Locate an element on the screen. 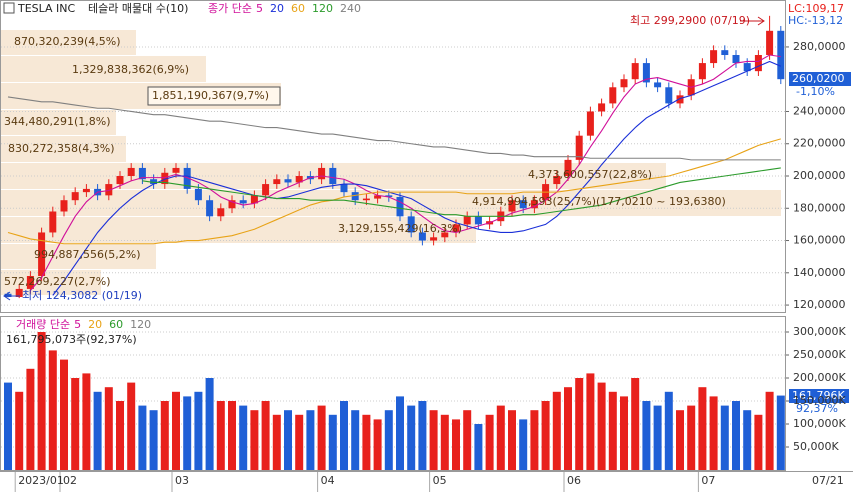 This screenshot has height=492, width=853. x-tick-label: 2023/01 is located at coordinates (41, 480).